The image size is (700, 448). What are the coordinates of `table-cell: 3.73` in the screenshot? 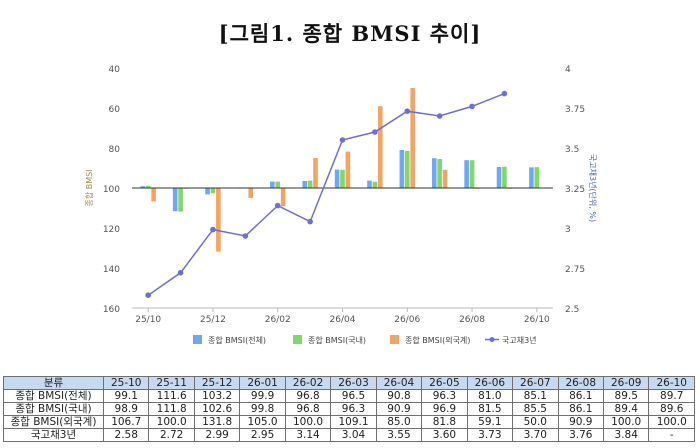 It's located at (490, 435).